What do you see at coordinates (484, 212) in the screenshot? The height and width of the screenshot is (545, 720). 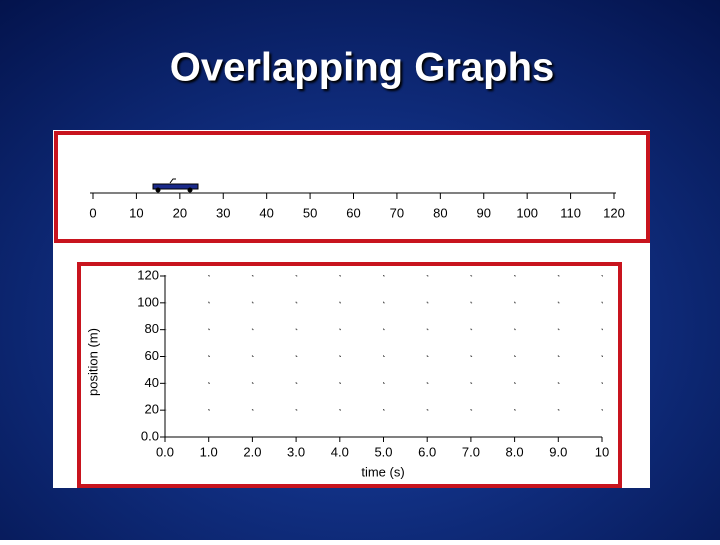 I see `ruler-tick-label: 90` at bounding box center [484, 212].